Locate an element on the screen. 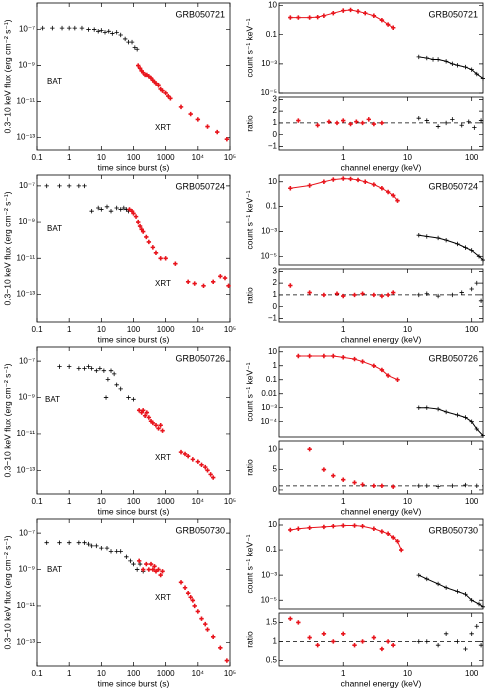 The height and width of the screenshot is (688, 485). y-axis-label: count s⁻¹ keV⁻¹ is located at coordinates (249, 219).